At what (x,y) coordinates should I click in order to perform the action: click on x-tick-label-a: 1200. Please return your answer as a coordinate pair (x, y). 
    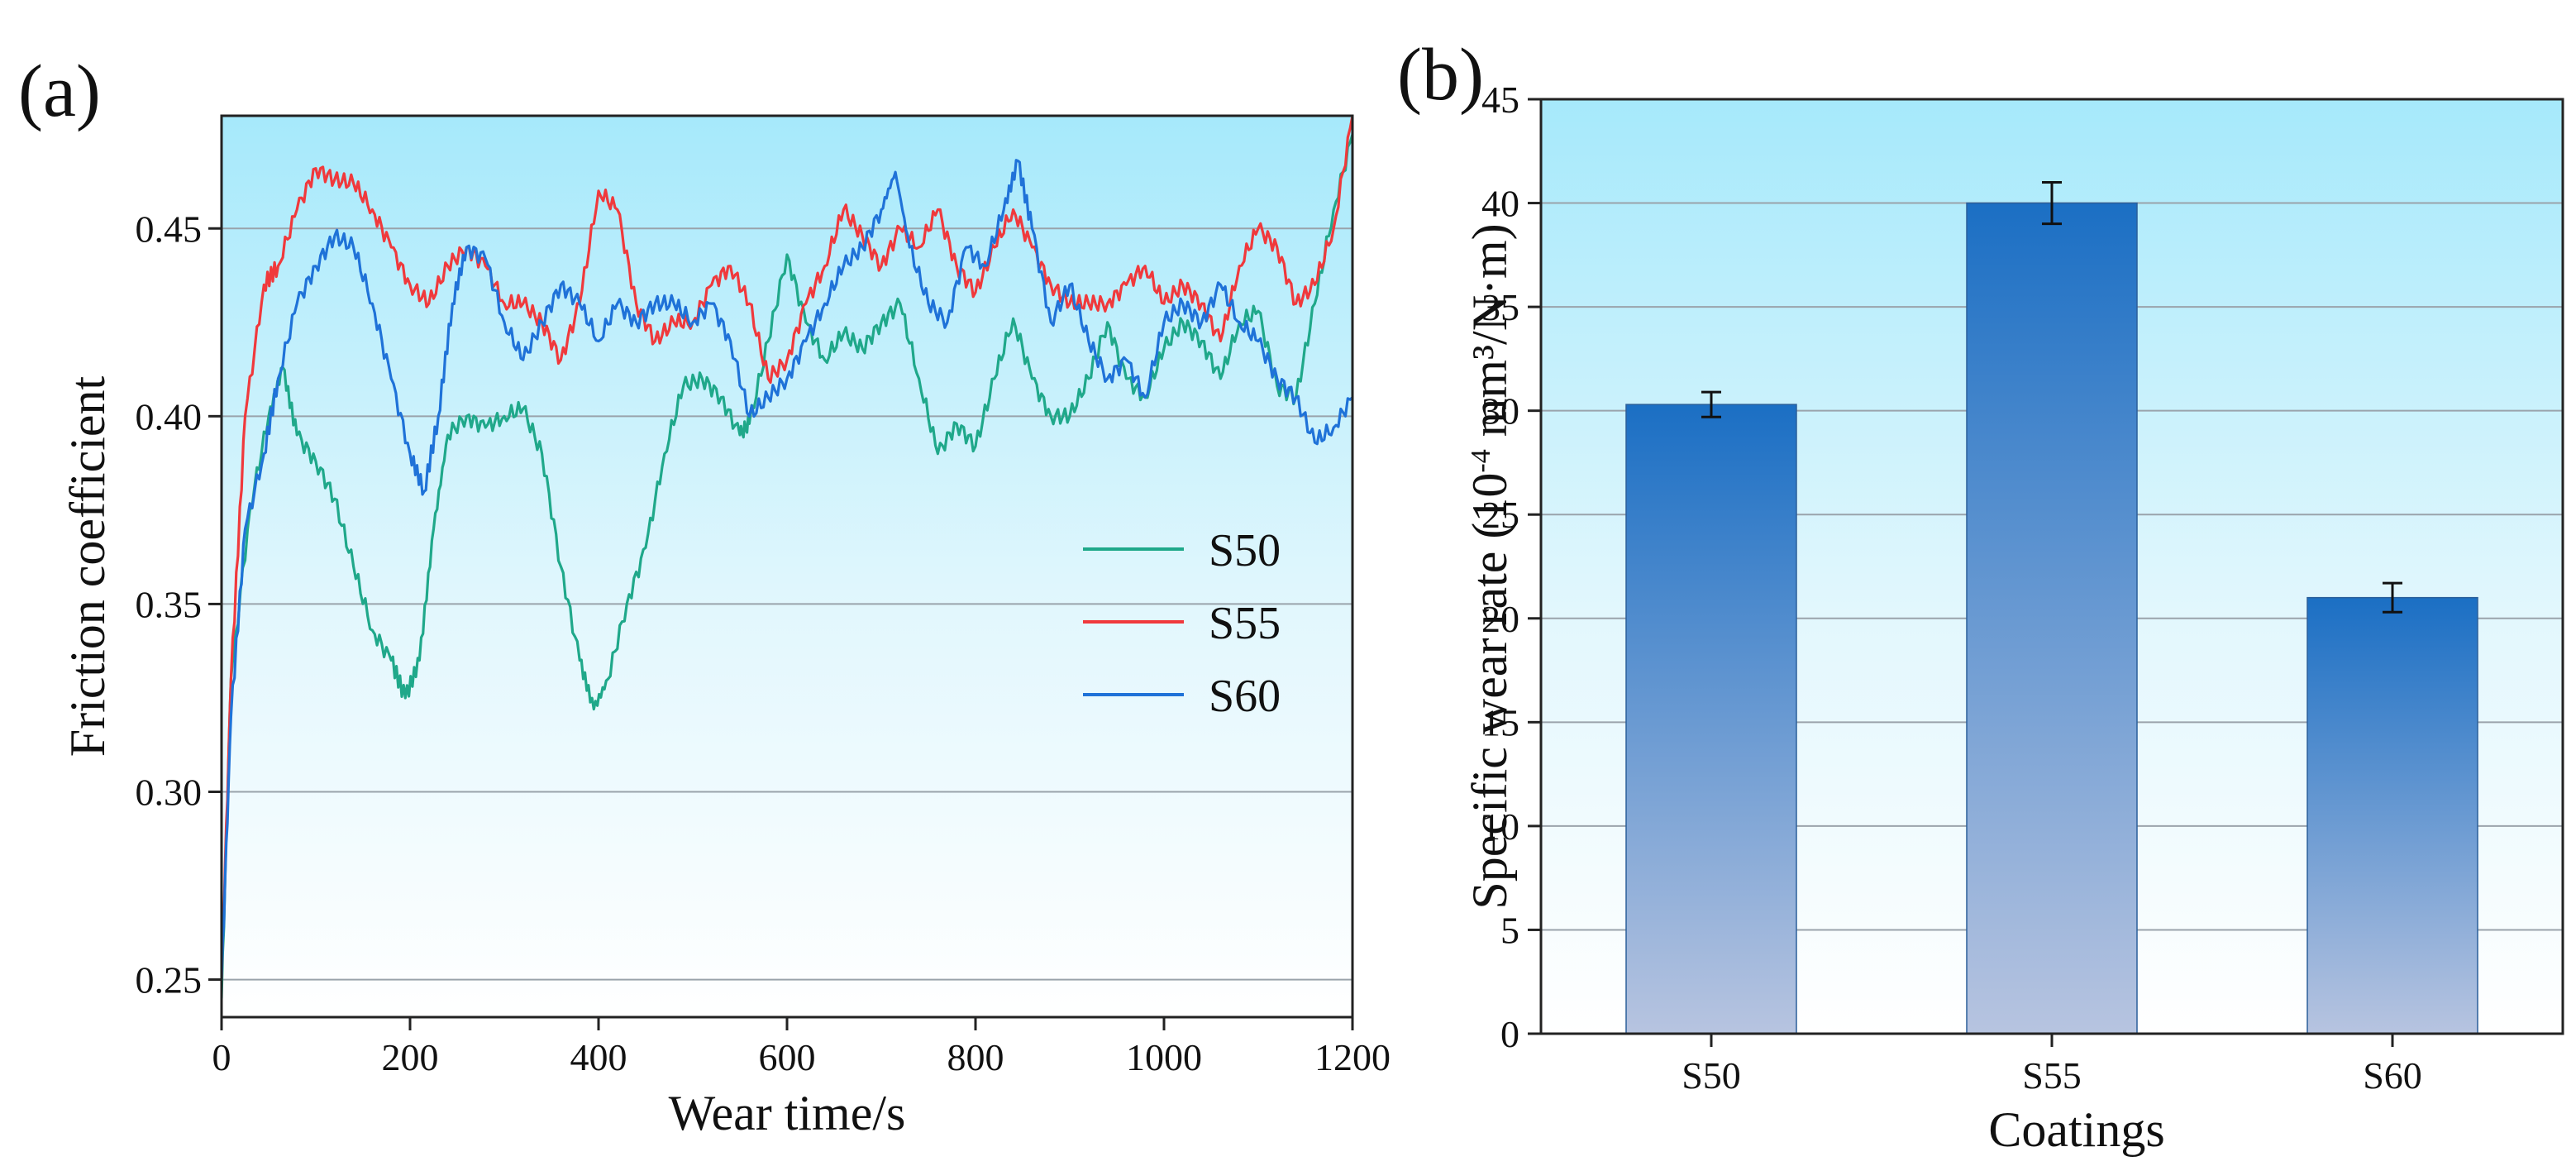
    Looking at the image, I should click on (1352, 1057).